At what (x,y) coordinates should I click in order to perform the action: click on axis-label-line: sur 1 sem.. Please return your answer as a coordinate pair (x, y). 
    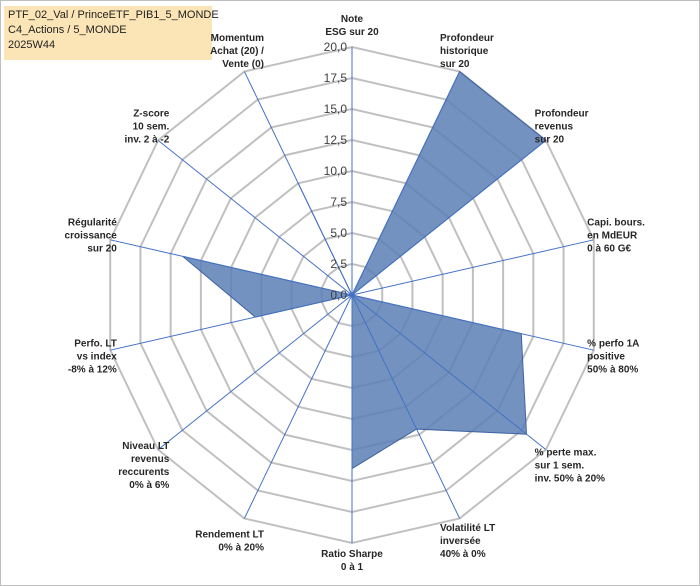
    Looking at the image, I should click on (560, 466).